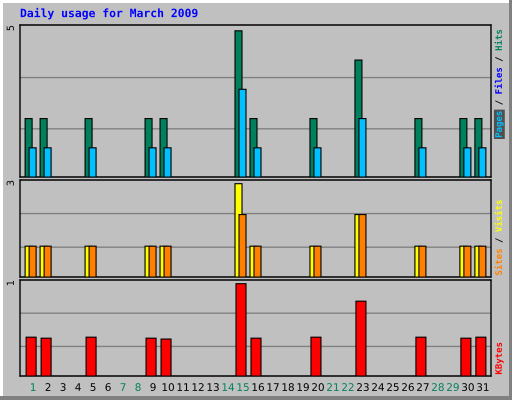  I want to click on x-tick-label: 21, so click(333, 387).